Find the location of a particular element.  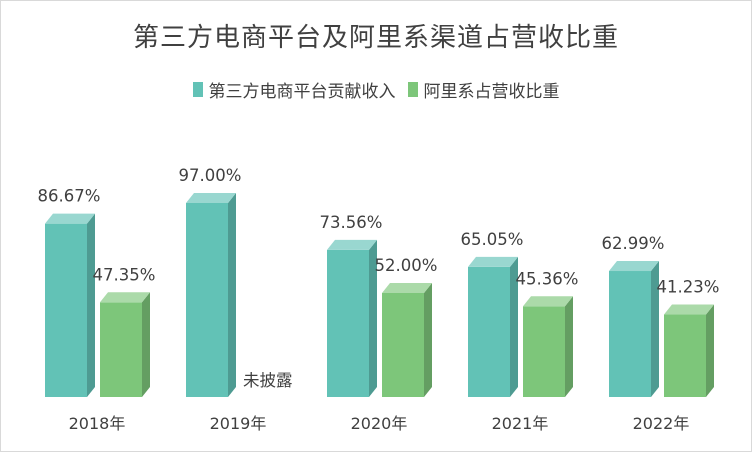

bar-1-2020年 is located at coordinates (352, 318).